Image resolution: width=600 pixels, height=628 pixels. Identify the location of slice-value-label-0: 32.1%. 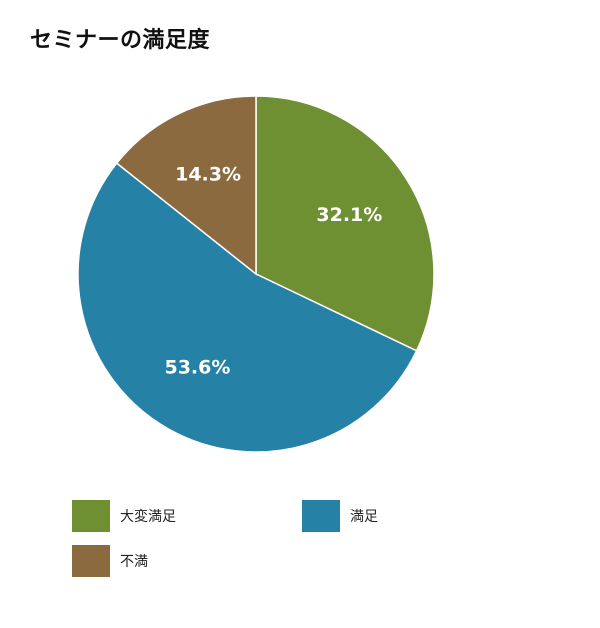
(349, 215).